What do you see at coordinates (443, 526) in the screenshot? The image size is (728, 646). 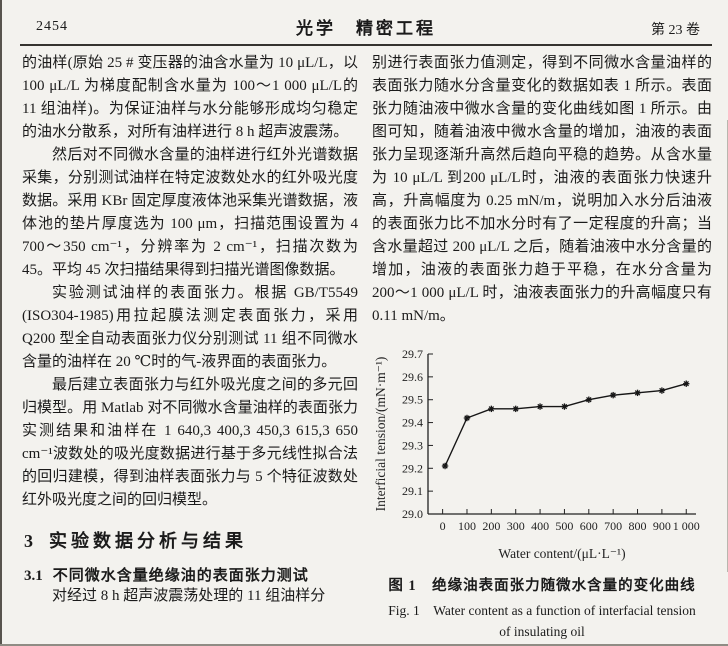 I see `svg-text: 0` at bounding box center [443, 526].